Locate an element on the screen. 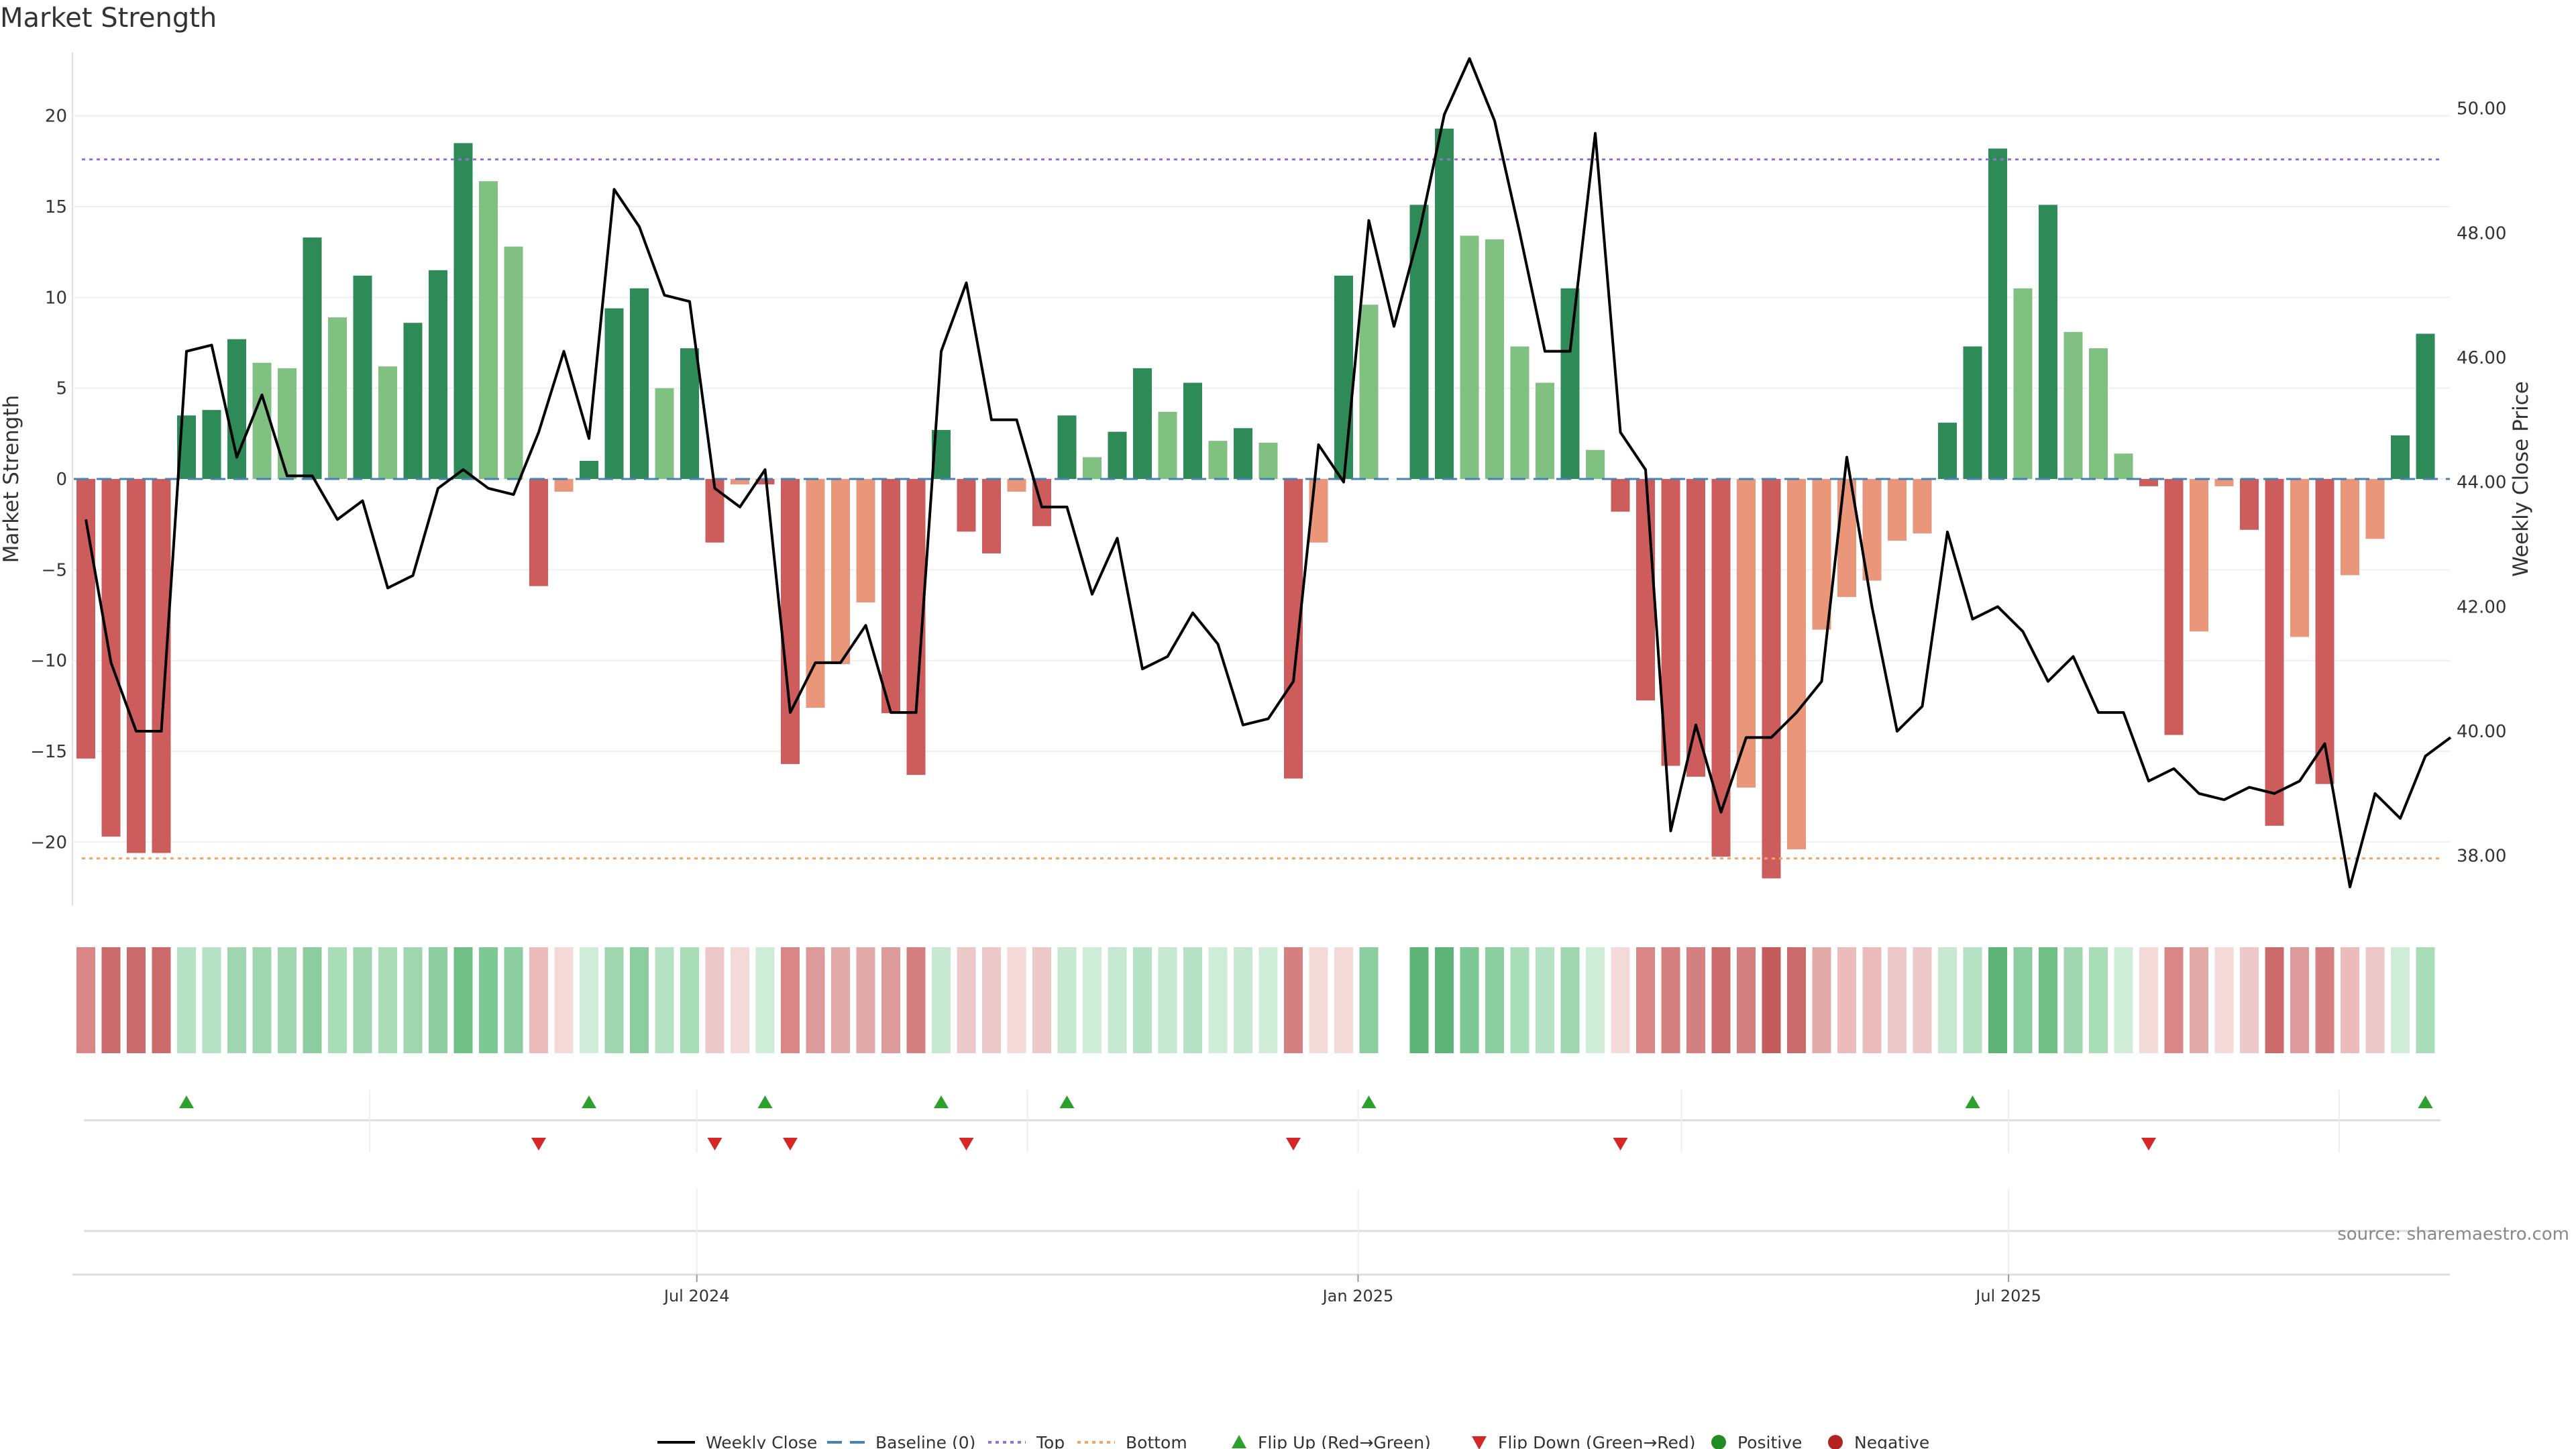 Image resolution: width=2576 pixels, height=1449 pixels. x-tick-label: Jan 2025 is located at coordinates (1358, 1296).